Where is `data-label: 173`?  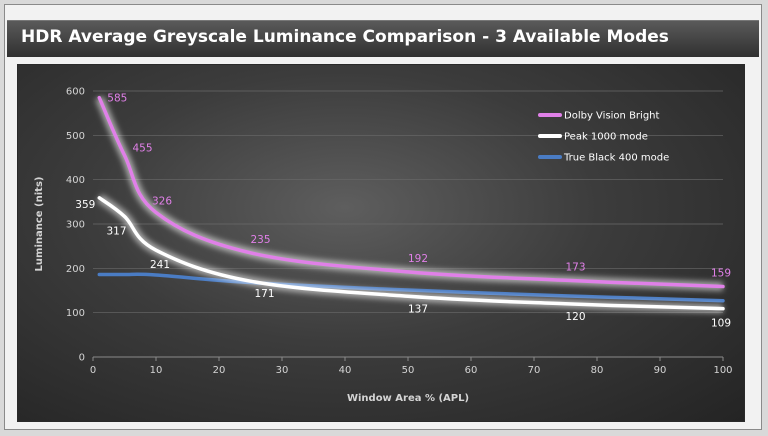 data-label: 173 is located at coordinates (576, 267).